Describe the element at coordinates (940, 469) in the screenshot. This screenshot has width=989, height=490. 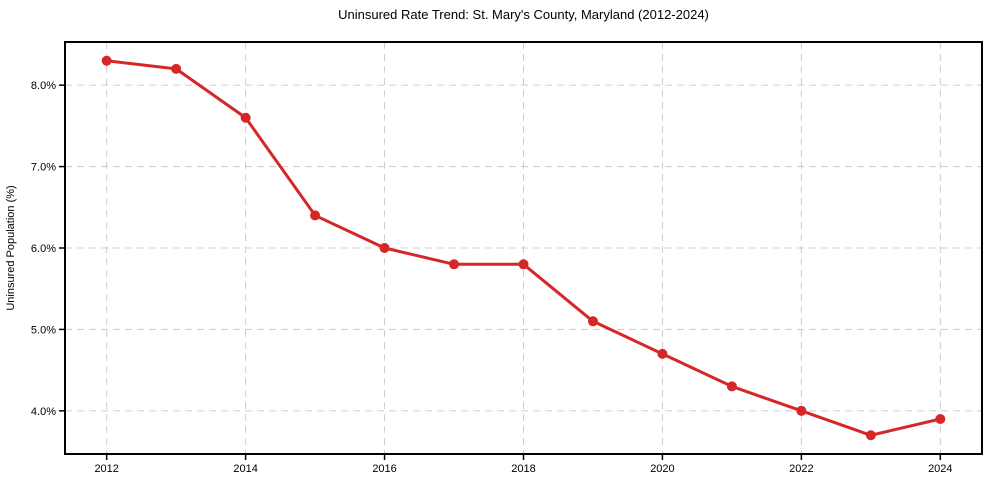
I see `x-tick-label: 2024` at that location.